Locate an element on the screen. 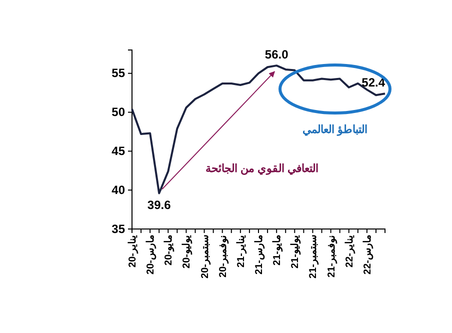 The width and height of the screenshot is (452, 333). annotation: التعافي القوي من الجائحة is located at coordinates (262, 169).